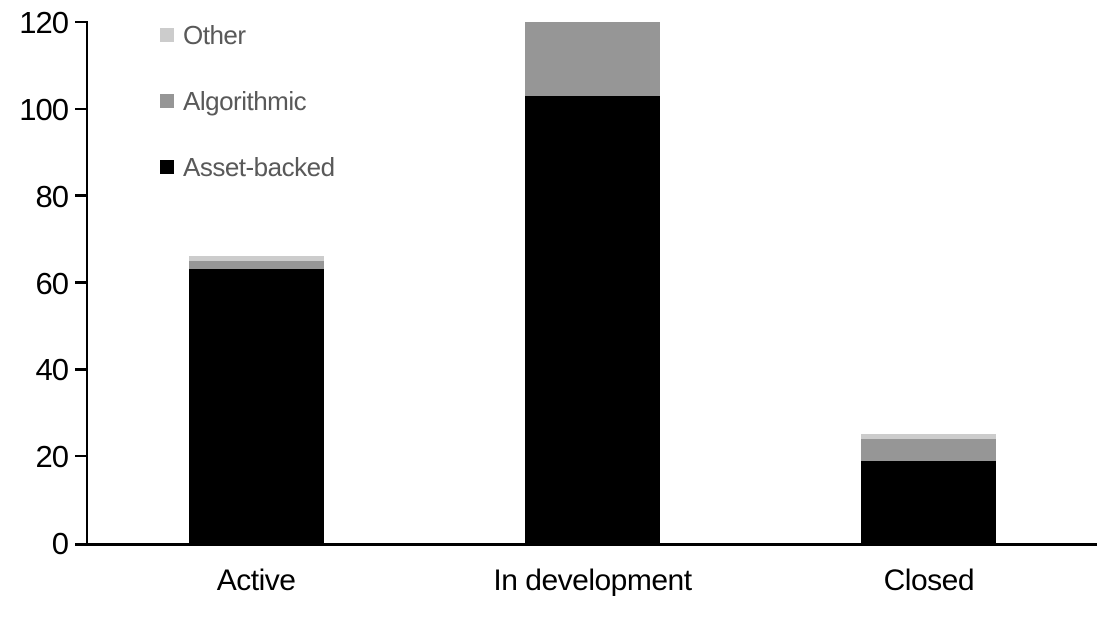  Describe the element at coordinates (167, 167) in the screenshot. I see `legend-swatch-asset-backed` at that location.